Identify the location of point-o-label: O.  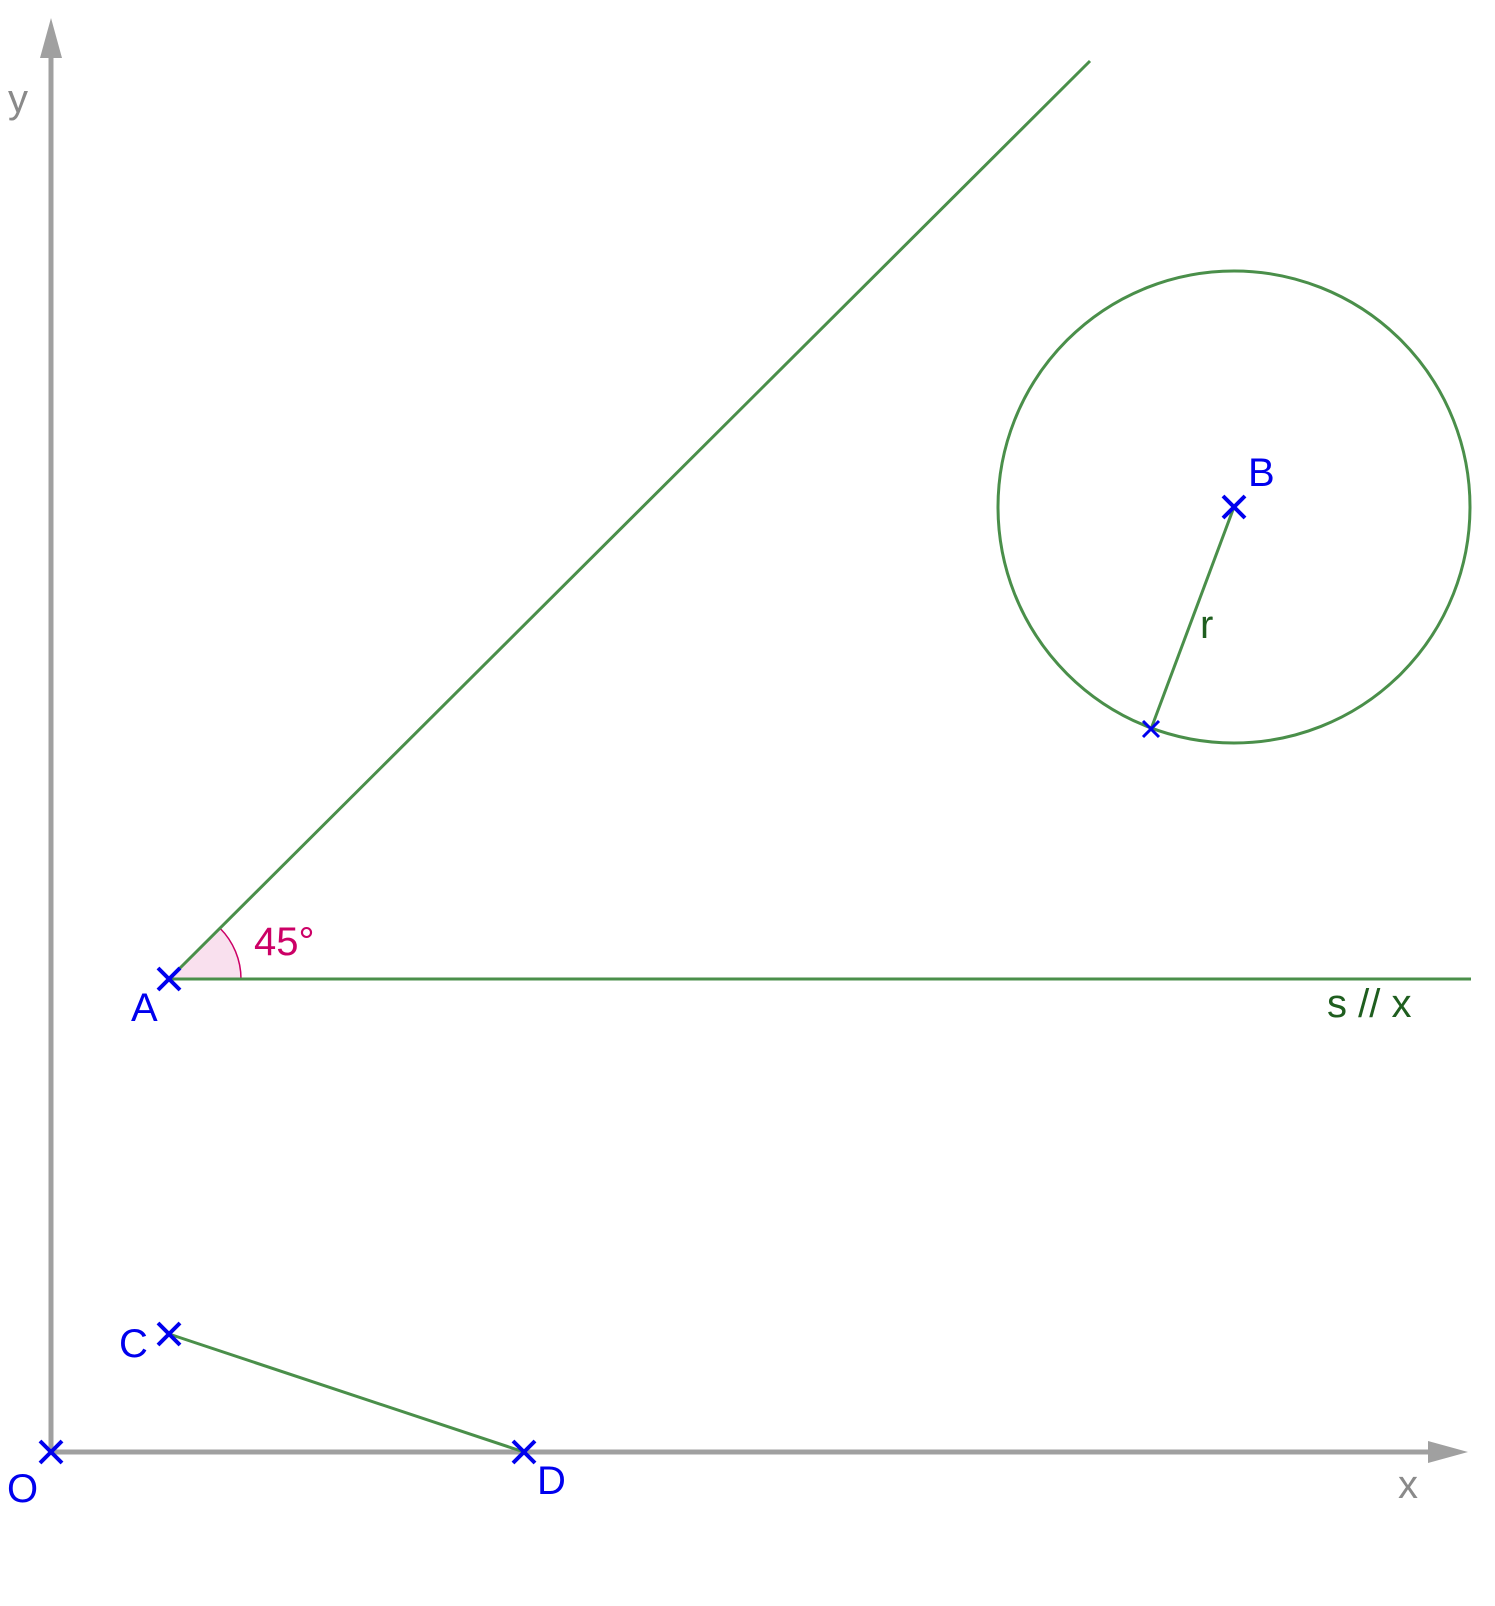
(22, 1489).